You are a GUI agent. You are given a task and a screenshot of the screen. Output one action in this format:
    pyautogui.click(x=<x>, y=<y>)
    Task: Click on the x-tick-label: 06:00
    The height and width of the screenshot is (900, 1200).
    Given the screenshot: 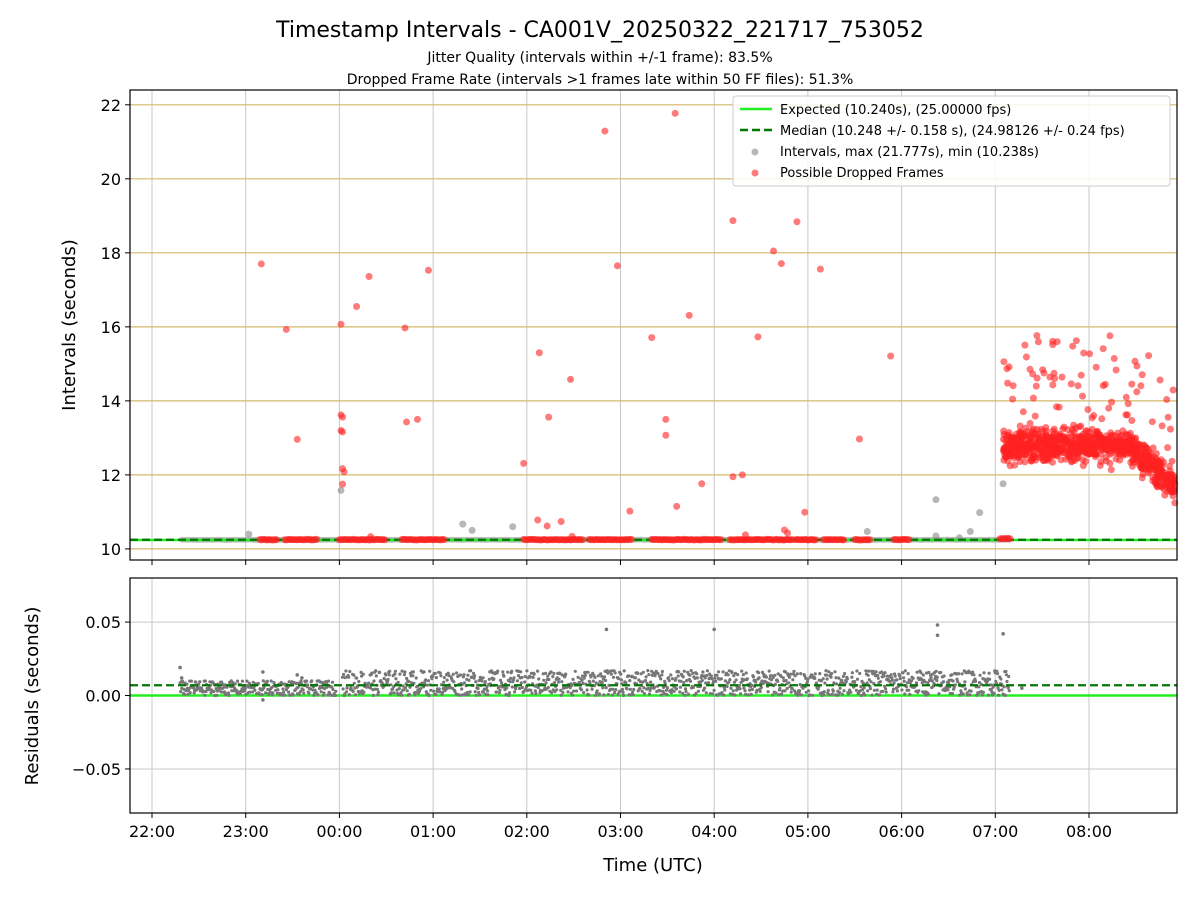 What is the action you would take?
    pyautogui.click(x=902, y=831)
    